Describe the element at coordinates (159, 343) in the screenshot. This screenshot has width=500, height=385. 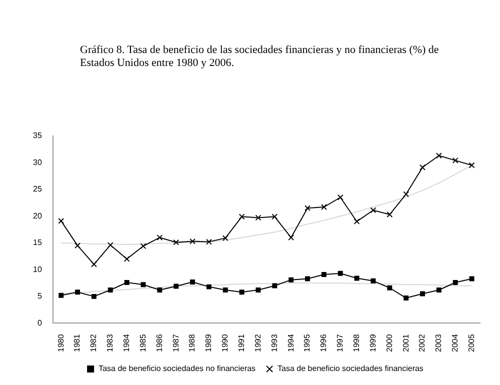
I see `x-tick-label: 1986` at that location.